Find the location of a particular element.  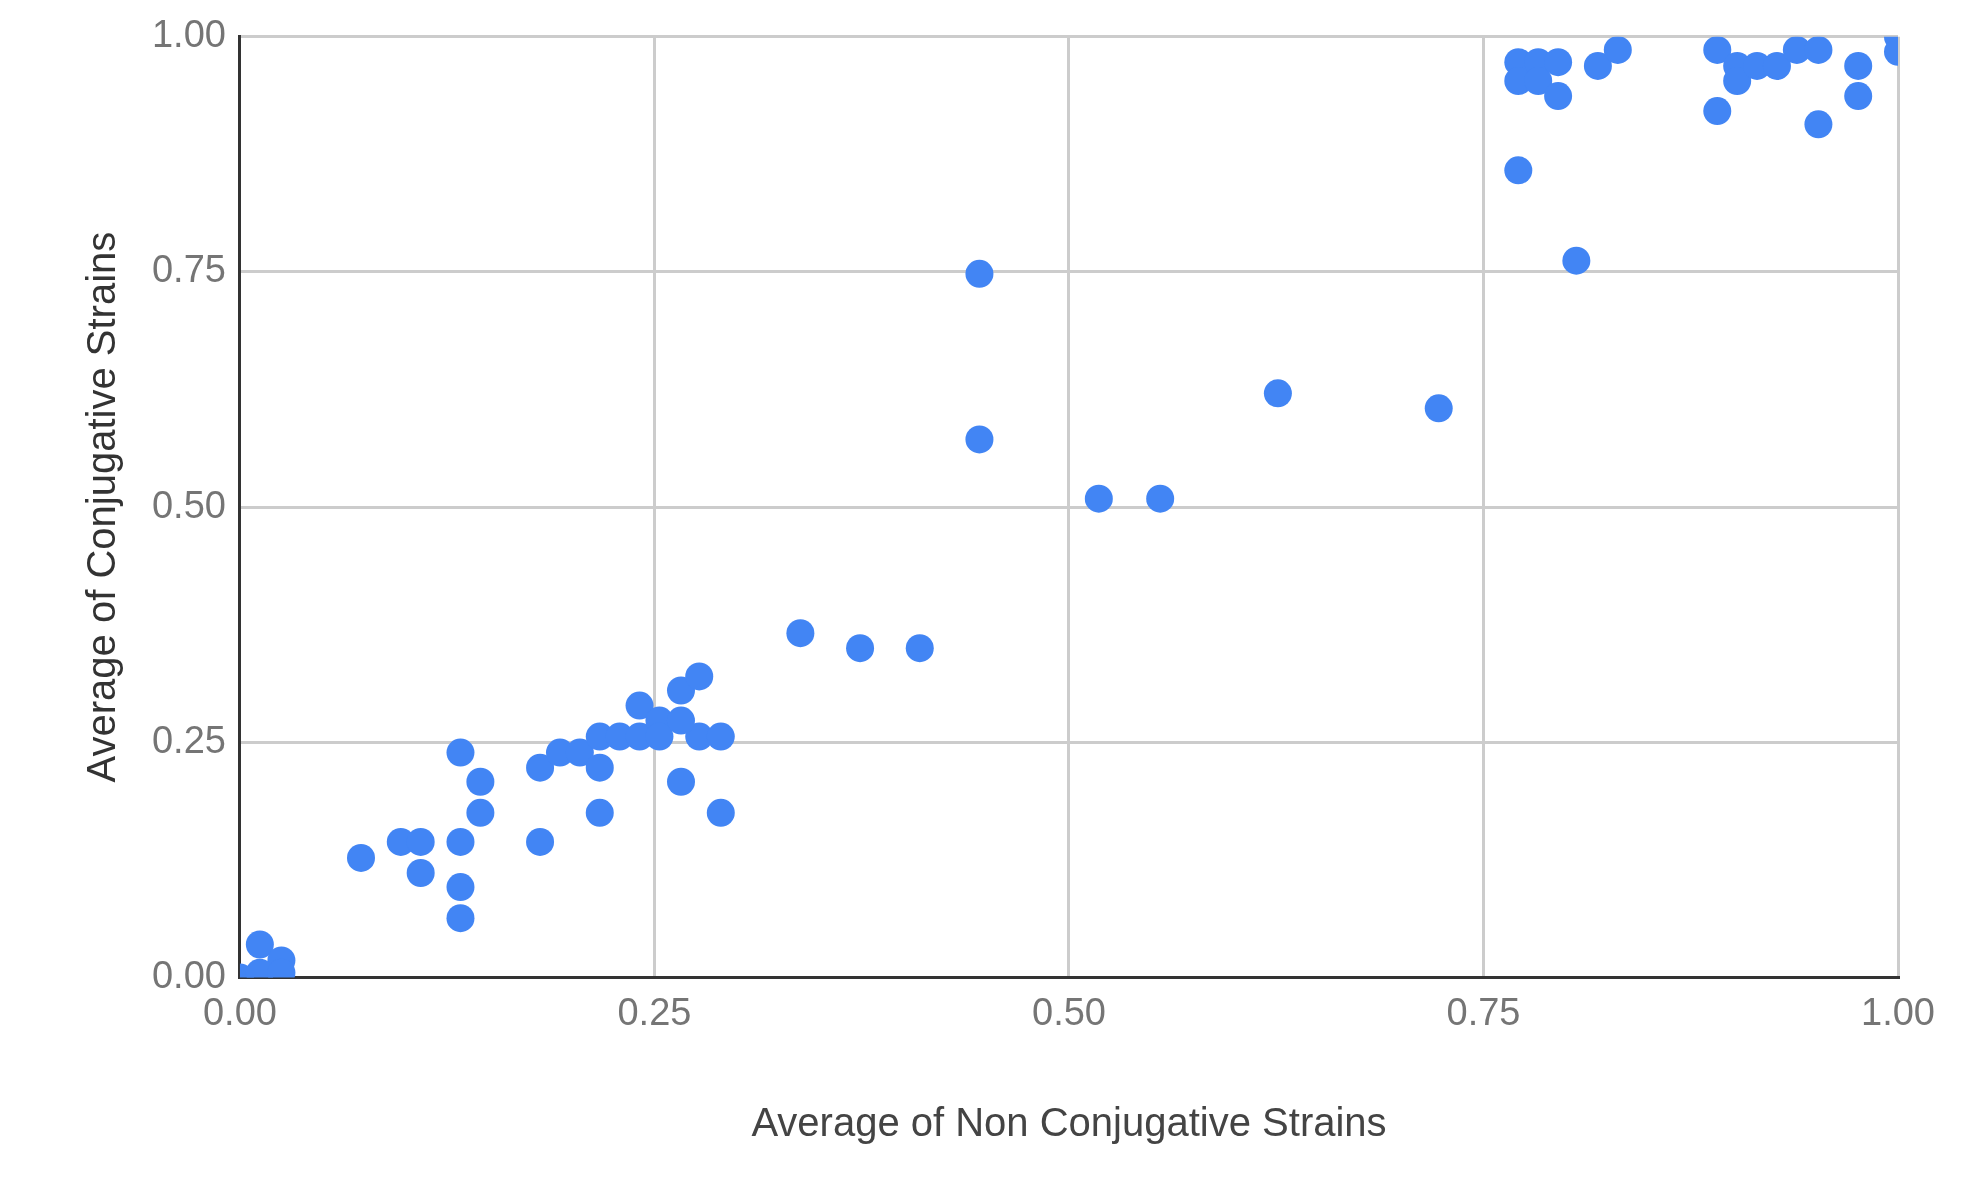

y-tick-label: 0.50 is located at coordinates (188, 504).